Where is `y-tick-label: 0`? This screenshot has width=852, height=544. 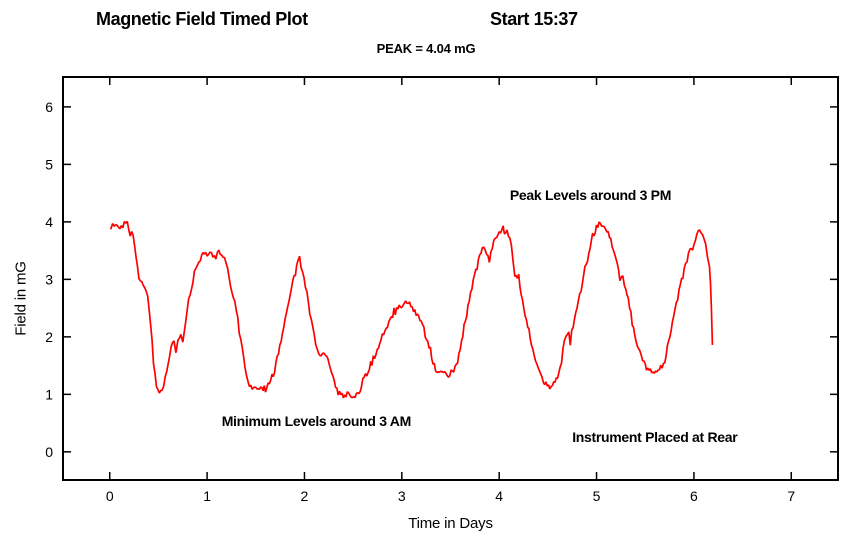 y-tick-label: 0 is located at coordinates (49, 452).